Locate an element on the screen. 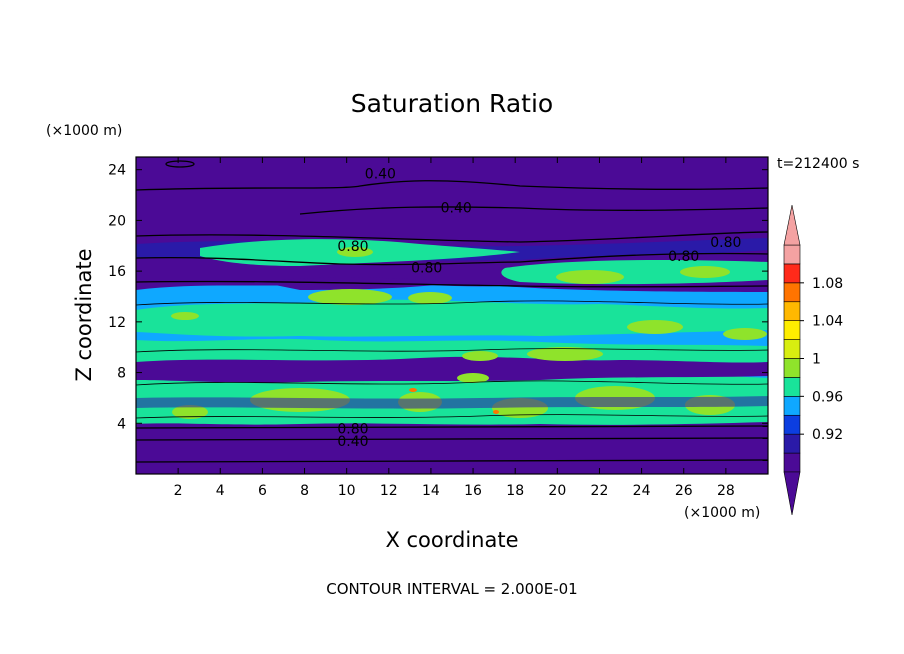 The width and height of the screenshot is (904, 654). y-tick-label: 20 is located at coordinates (117, 221).